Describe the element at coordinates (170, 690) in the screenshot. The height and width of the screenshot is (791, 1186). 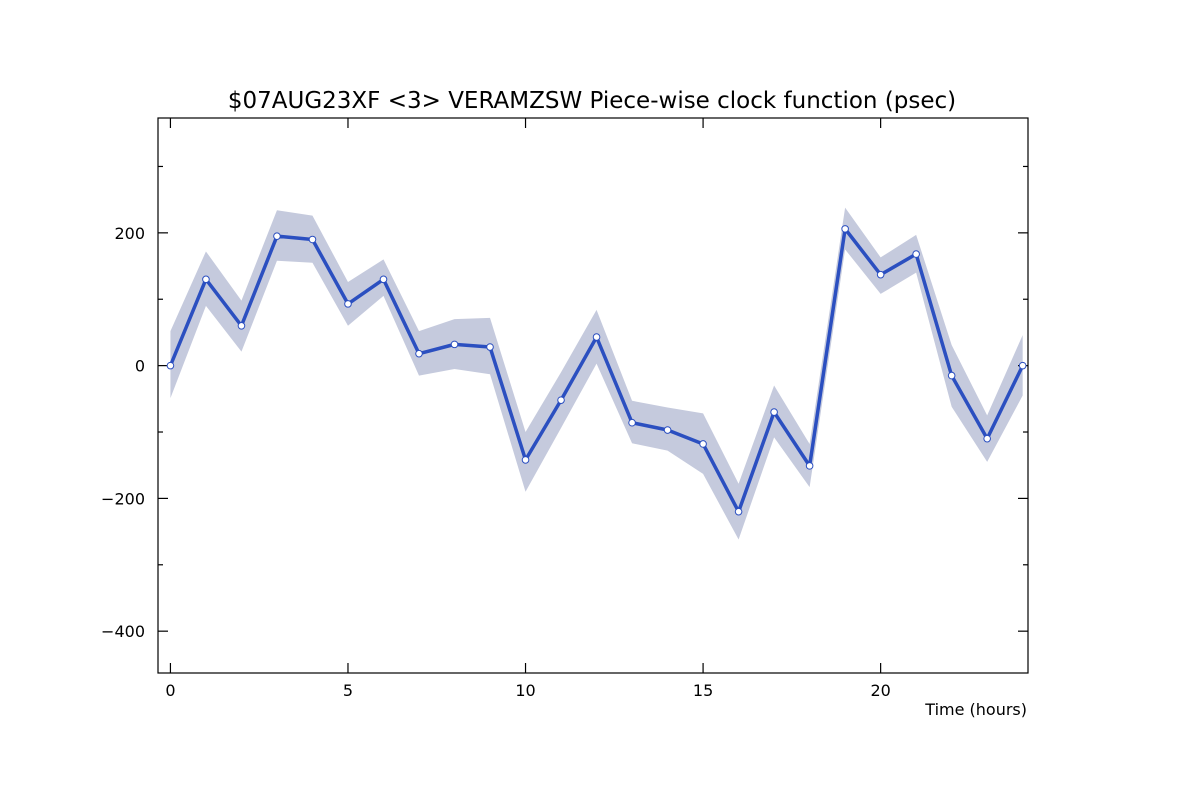
I see `x-tick-label: 0` at that location.